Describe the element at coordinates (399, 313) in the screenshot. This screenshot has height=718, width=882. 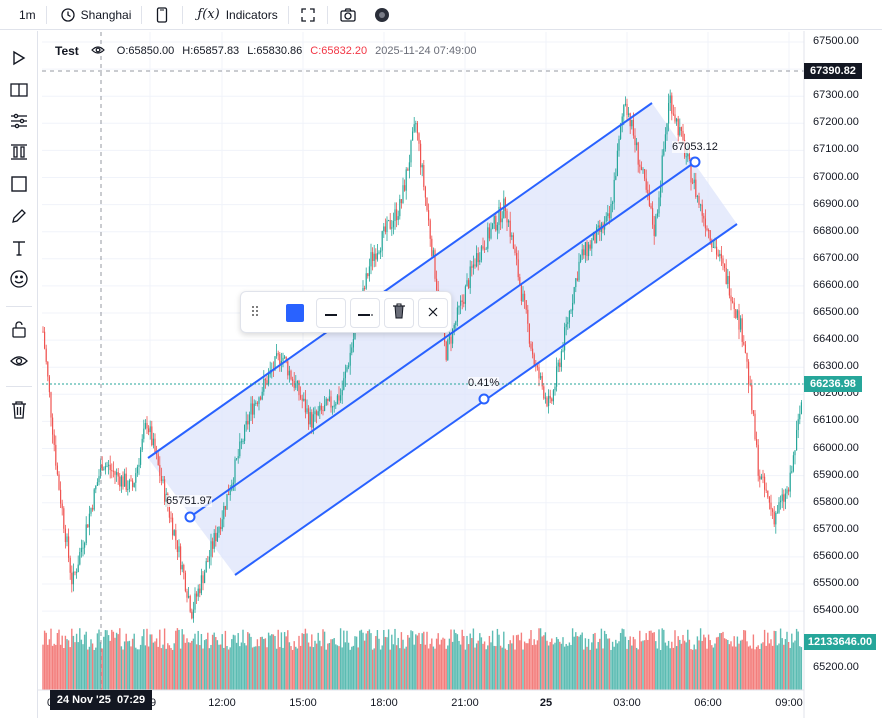
I see `delete-drawing-button` at that location.